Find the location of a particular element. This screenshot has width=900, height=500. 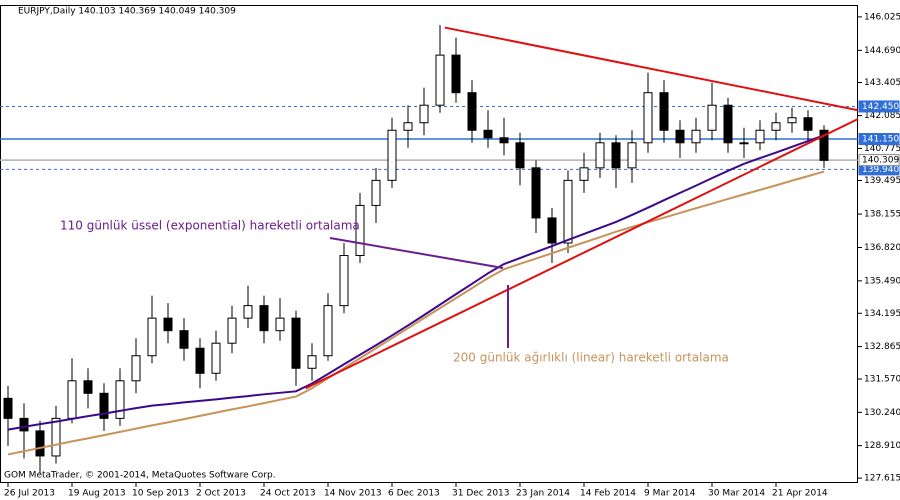

y-tick-label: 142.085 is located at coordinates (882, 116).